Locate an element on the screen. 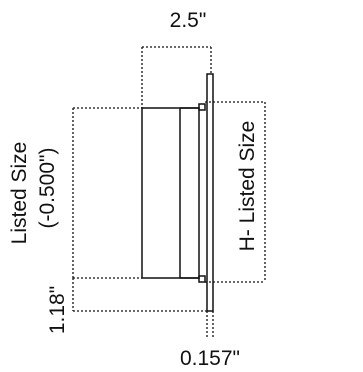 This screenshot has height=372, width=363. thickness-label: 0.157" is located at coordinates (210, 358).